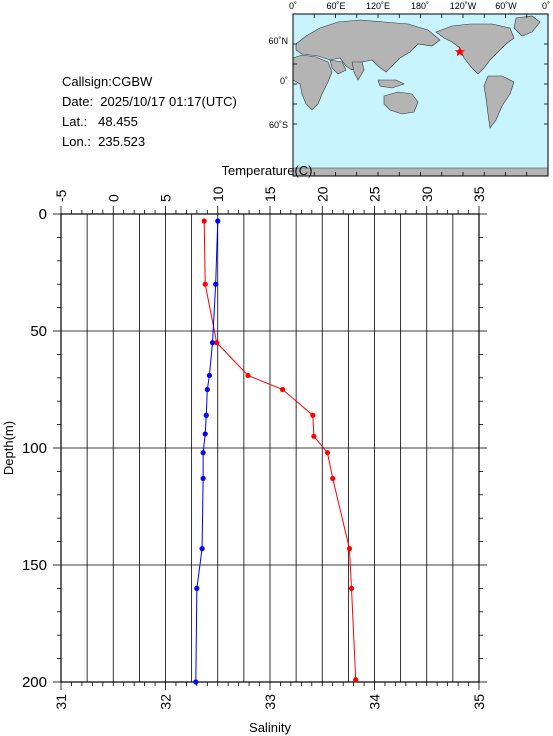  What do you see at coordinates (378, 6) in the screenshot?
I see `map-lon-label: 120˚E` at bounding box center [378, 6].